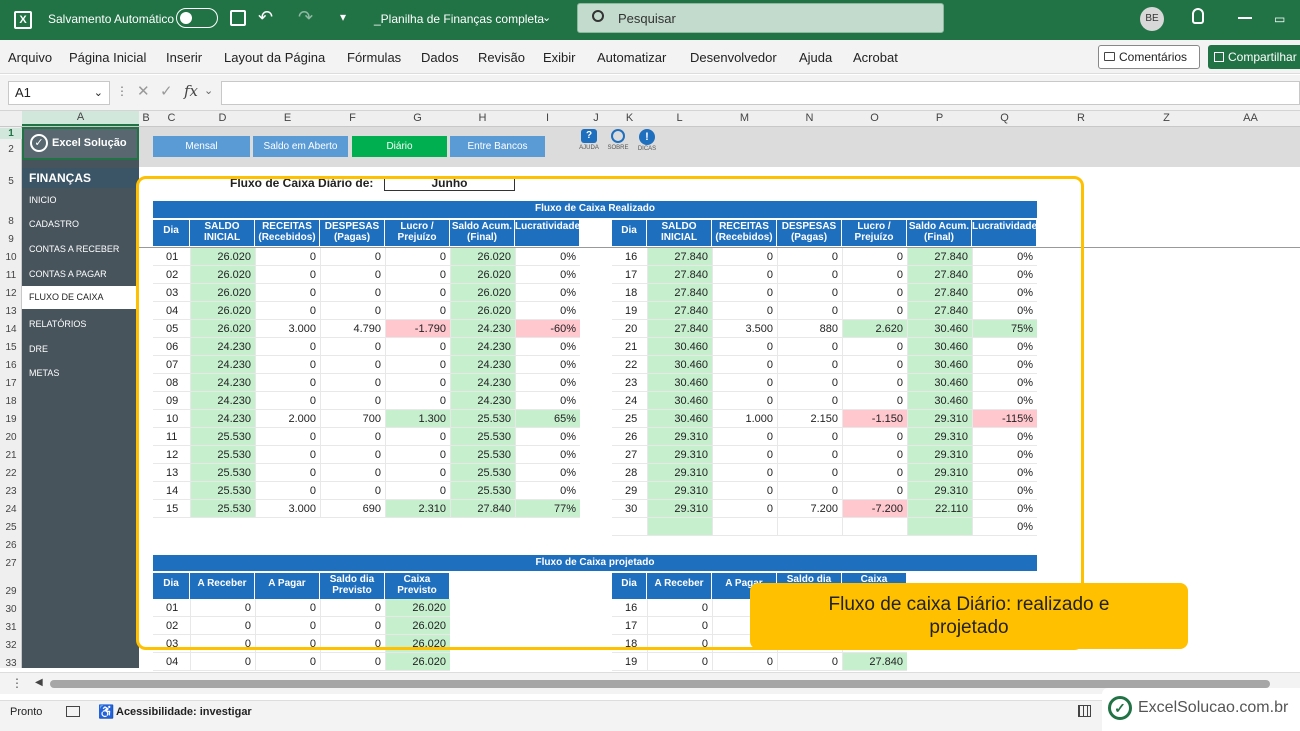  I want to click on row-header: 18, so click(11, 401).